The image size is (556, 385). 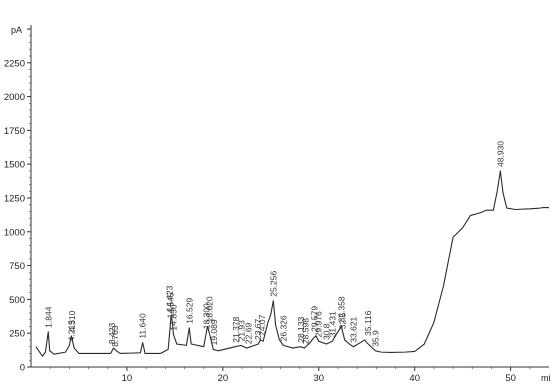 I want to click on x-tick-label: 10, so click(x=127, y=378).